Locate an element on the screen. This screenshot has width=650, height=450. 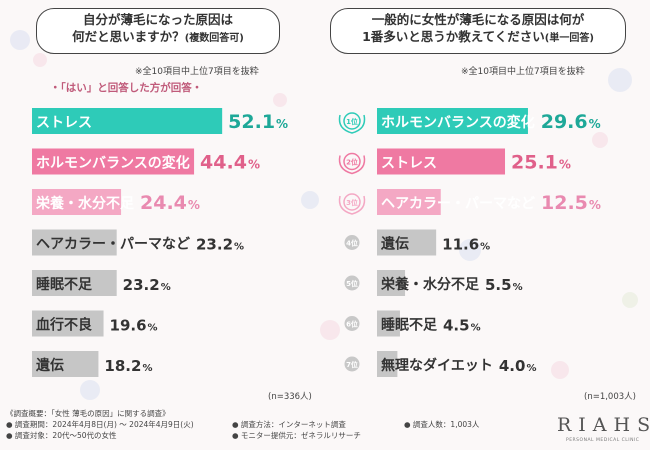
bar-value-1: 29.6 is located at coordinates (564, 122).